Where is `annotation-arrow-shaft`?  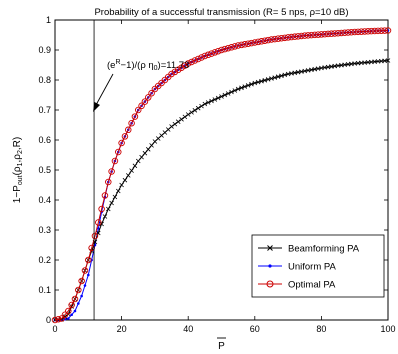 annotation-arrow-shaft is located at coordinates (104, 89).